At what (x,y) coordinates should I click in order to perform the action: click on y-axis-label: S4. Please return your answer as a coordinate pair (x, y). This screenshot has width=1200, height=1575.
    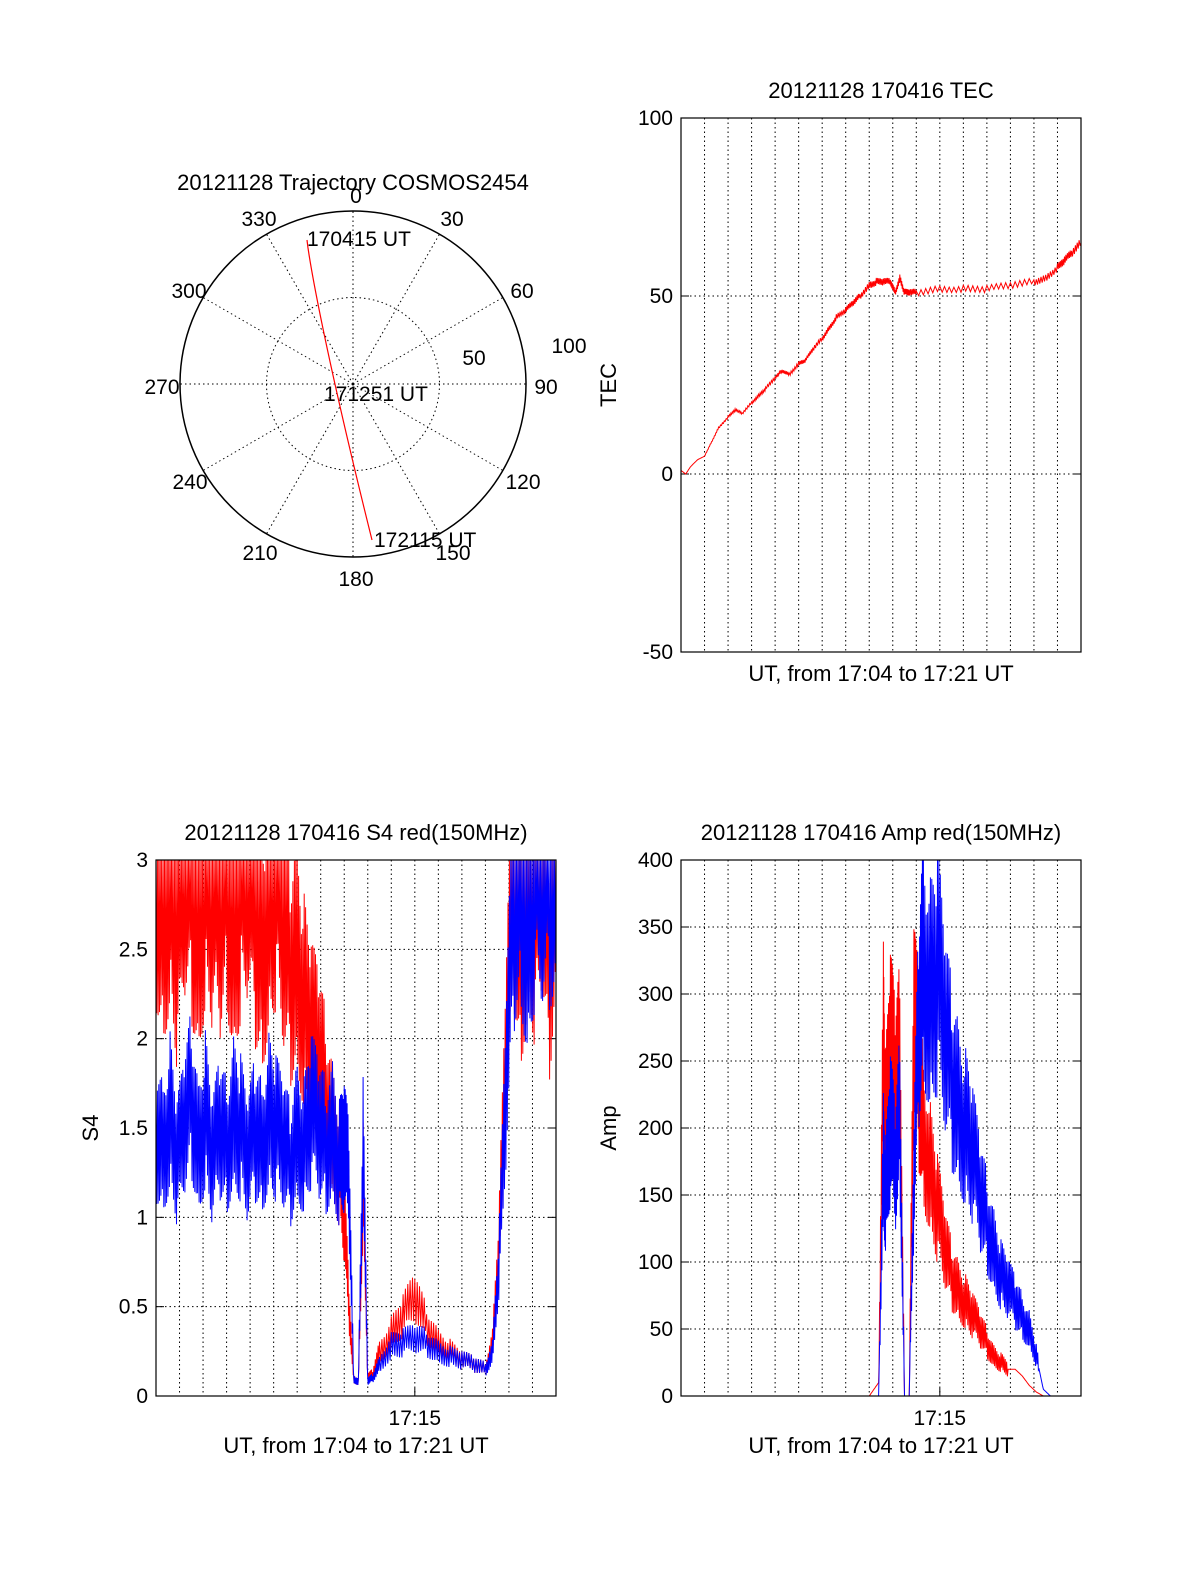
    Looking at the image, I should click on (90, 1128).